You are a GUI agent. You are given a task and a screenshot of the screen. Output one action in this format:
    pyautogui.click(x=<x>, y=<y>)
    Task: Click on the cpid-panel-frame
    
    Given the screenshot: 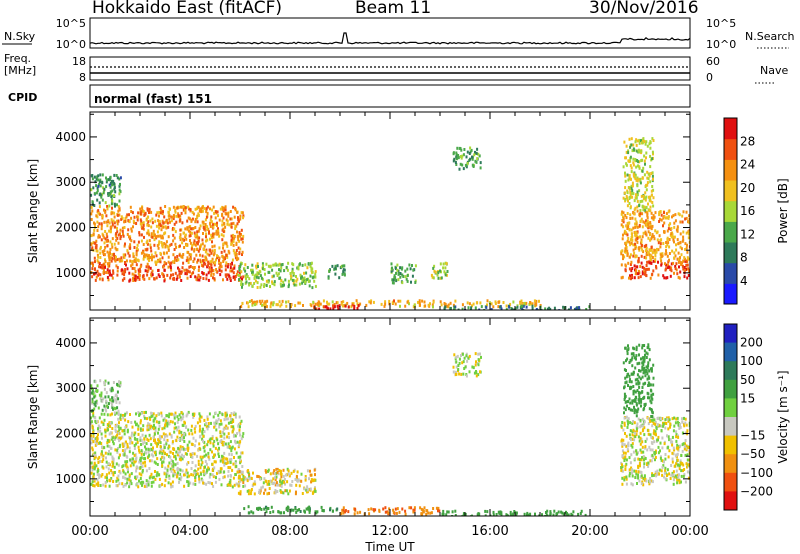 What is the action you would take?
    pyautogui.click(x=390, y=96)
    